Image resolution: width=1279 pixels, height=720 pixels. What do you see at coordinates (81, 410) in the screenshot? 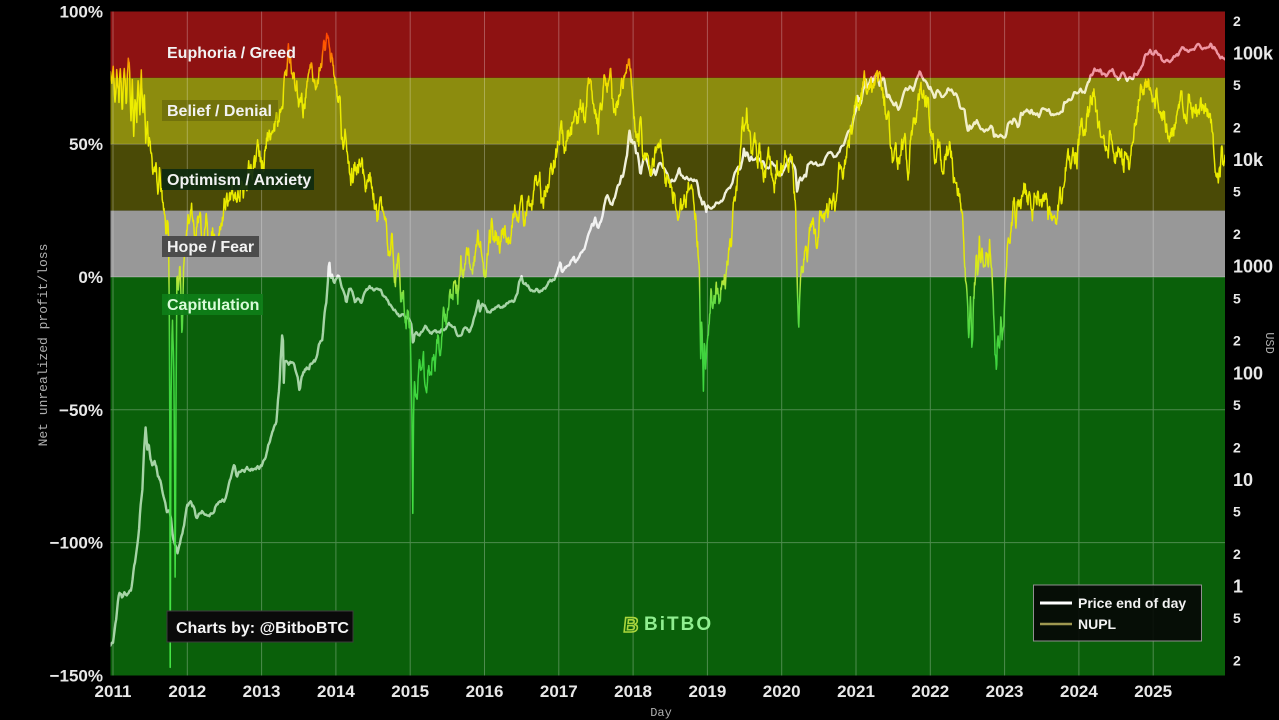
I see `svg-text: −50%` at bounding box center [81, 410].